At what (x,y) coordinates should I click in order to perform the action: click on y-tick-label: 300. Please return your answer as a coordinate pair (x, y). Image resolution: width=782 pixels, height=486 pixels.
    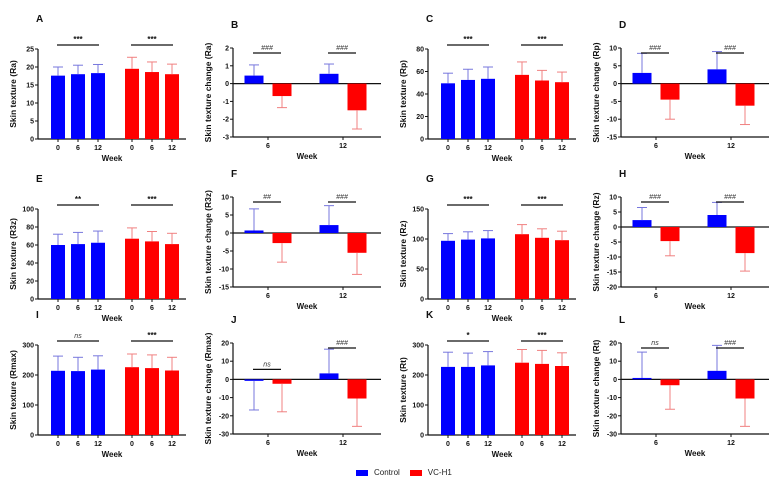
    Looking at the image, I should click on (418, 346).